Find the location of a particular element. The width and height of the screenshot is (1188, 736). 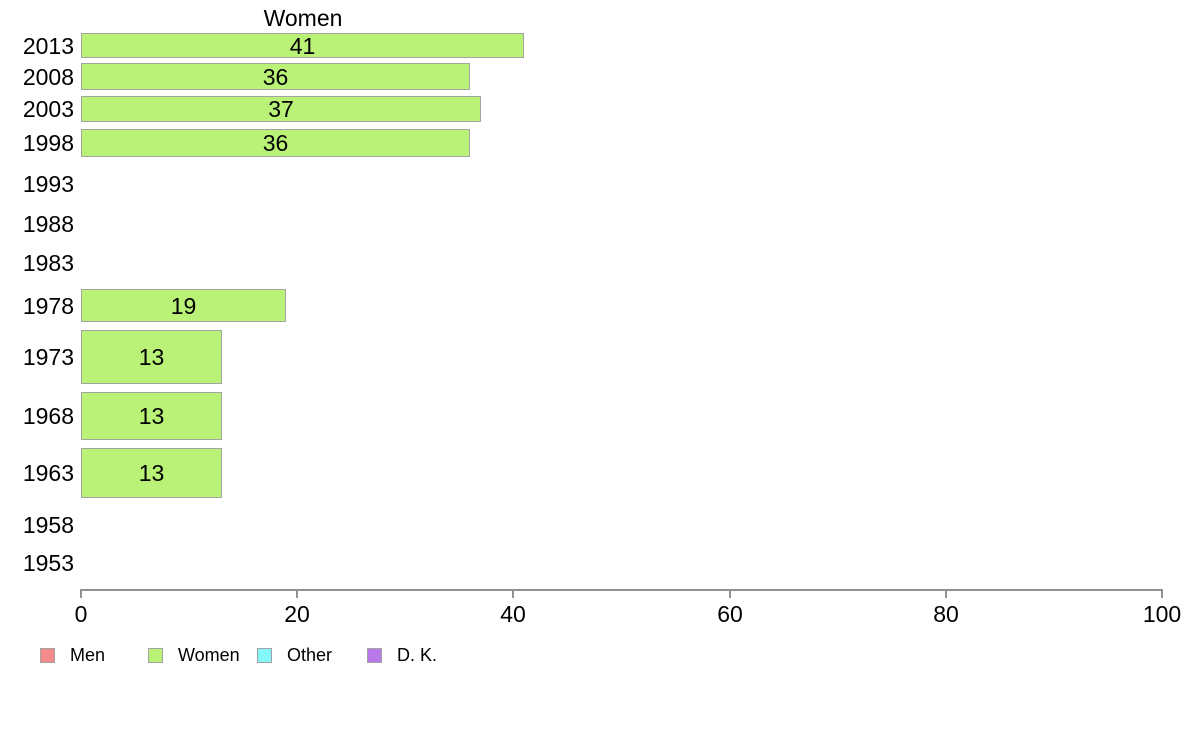

legend-label-men: Men is located at coordinates (88, 655).